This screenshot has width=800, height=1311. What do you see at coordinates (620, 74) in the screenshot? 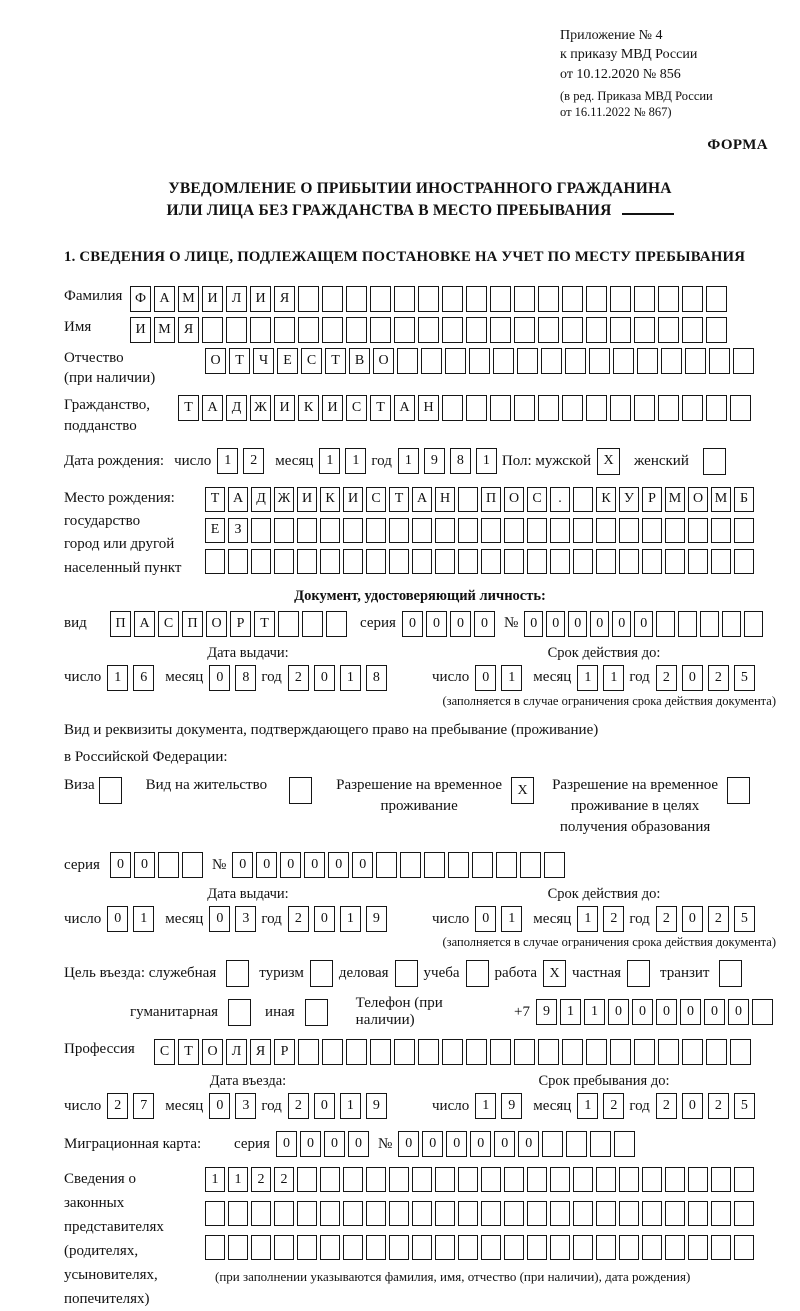
I see `appendix-line: от 10.12.2020 № 856` at bounding box center [620, 74].